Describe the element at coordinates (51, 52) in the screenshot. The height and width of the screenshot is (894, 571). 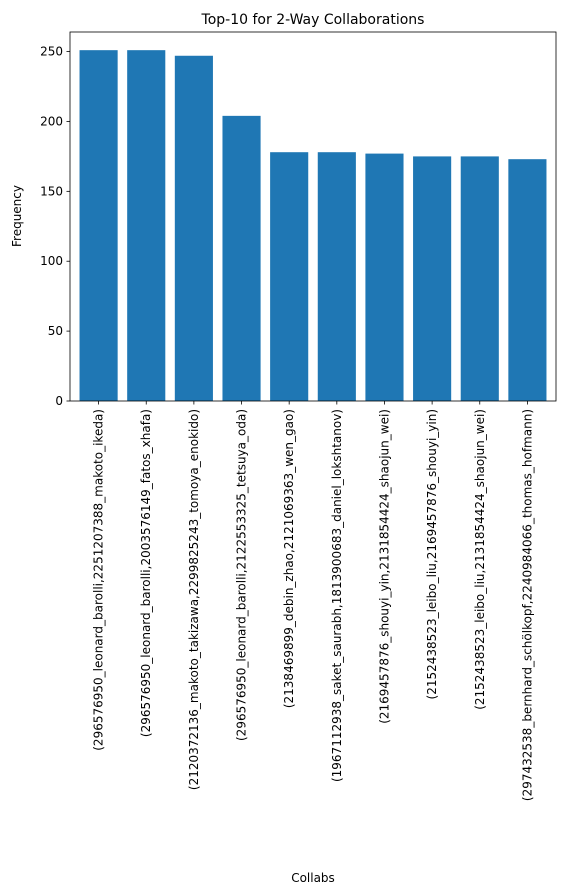
I see `y-tick-label: 250` at that location.